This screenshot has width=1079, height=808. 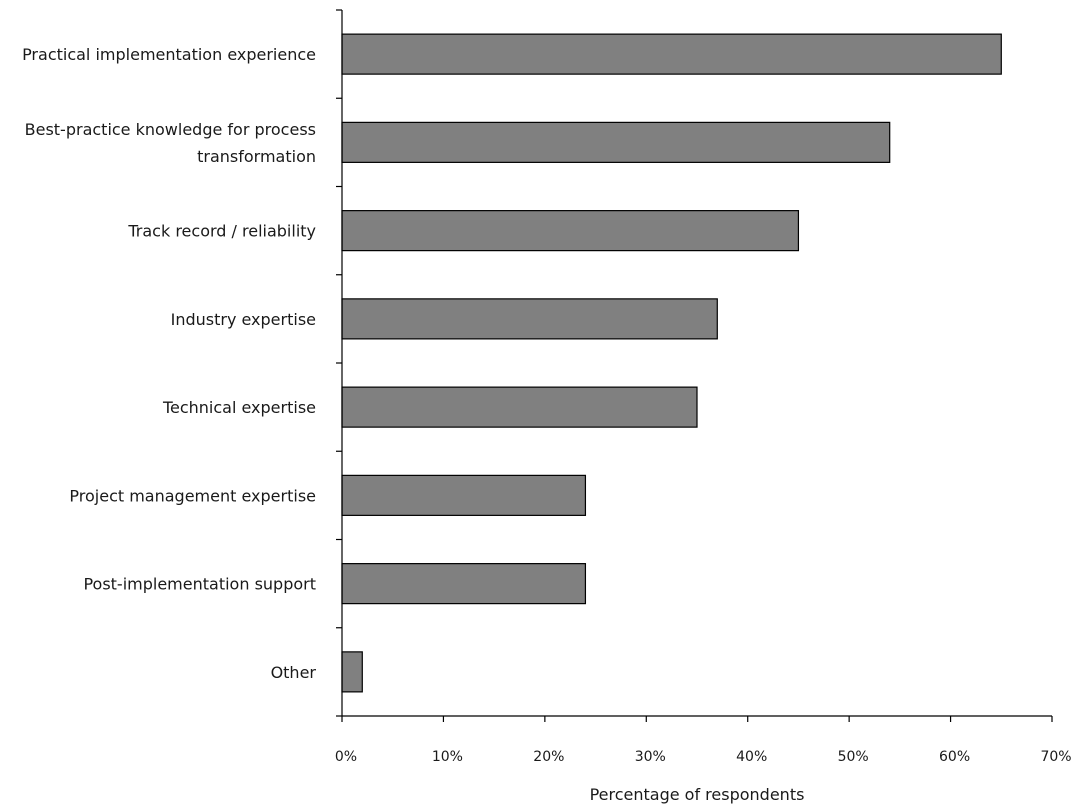 I want to click on category-label: Practical implementation experience, so click(x=169, y=54).